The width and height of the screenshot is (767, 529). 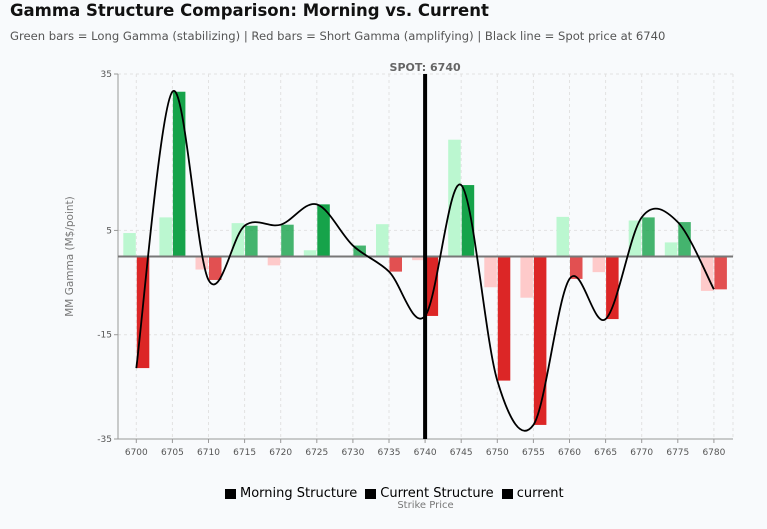 I want to click on x-tick-label: 6755, so click(x=533, y=453).